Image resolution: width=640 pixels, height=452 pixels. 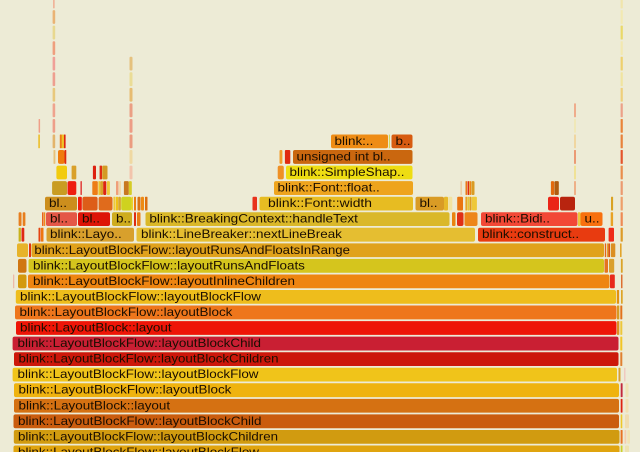 I want to click on svg-text: blink::Font::width, so click(x=320, y=203).